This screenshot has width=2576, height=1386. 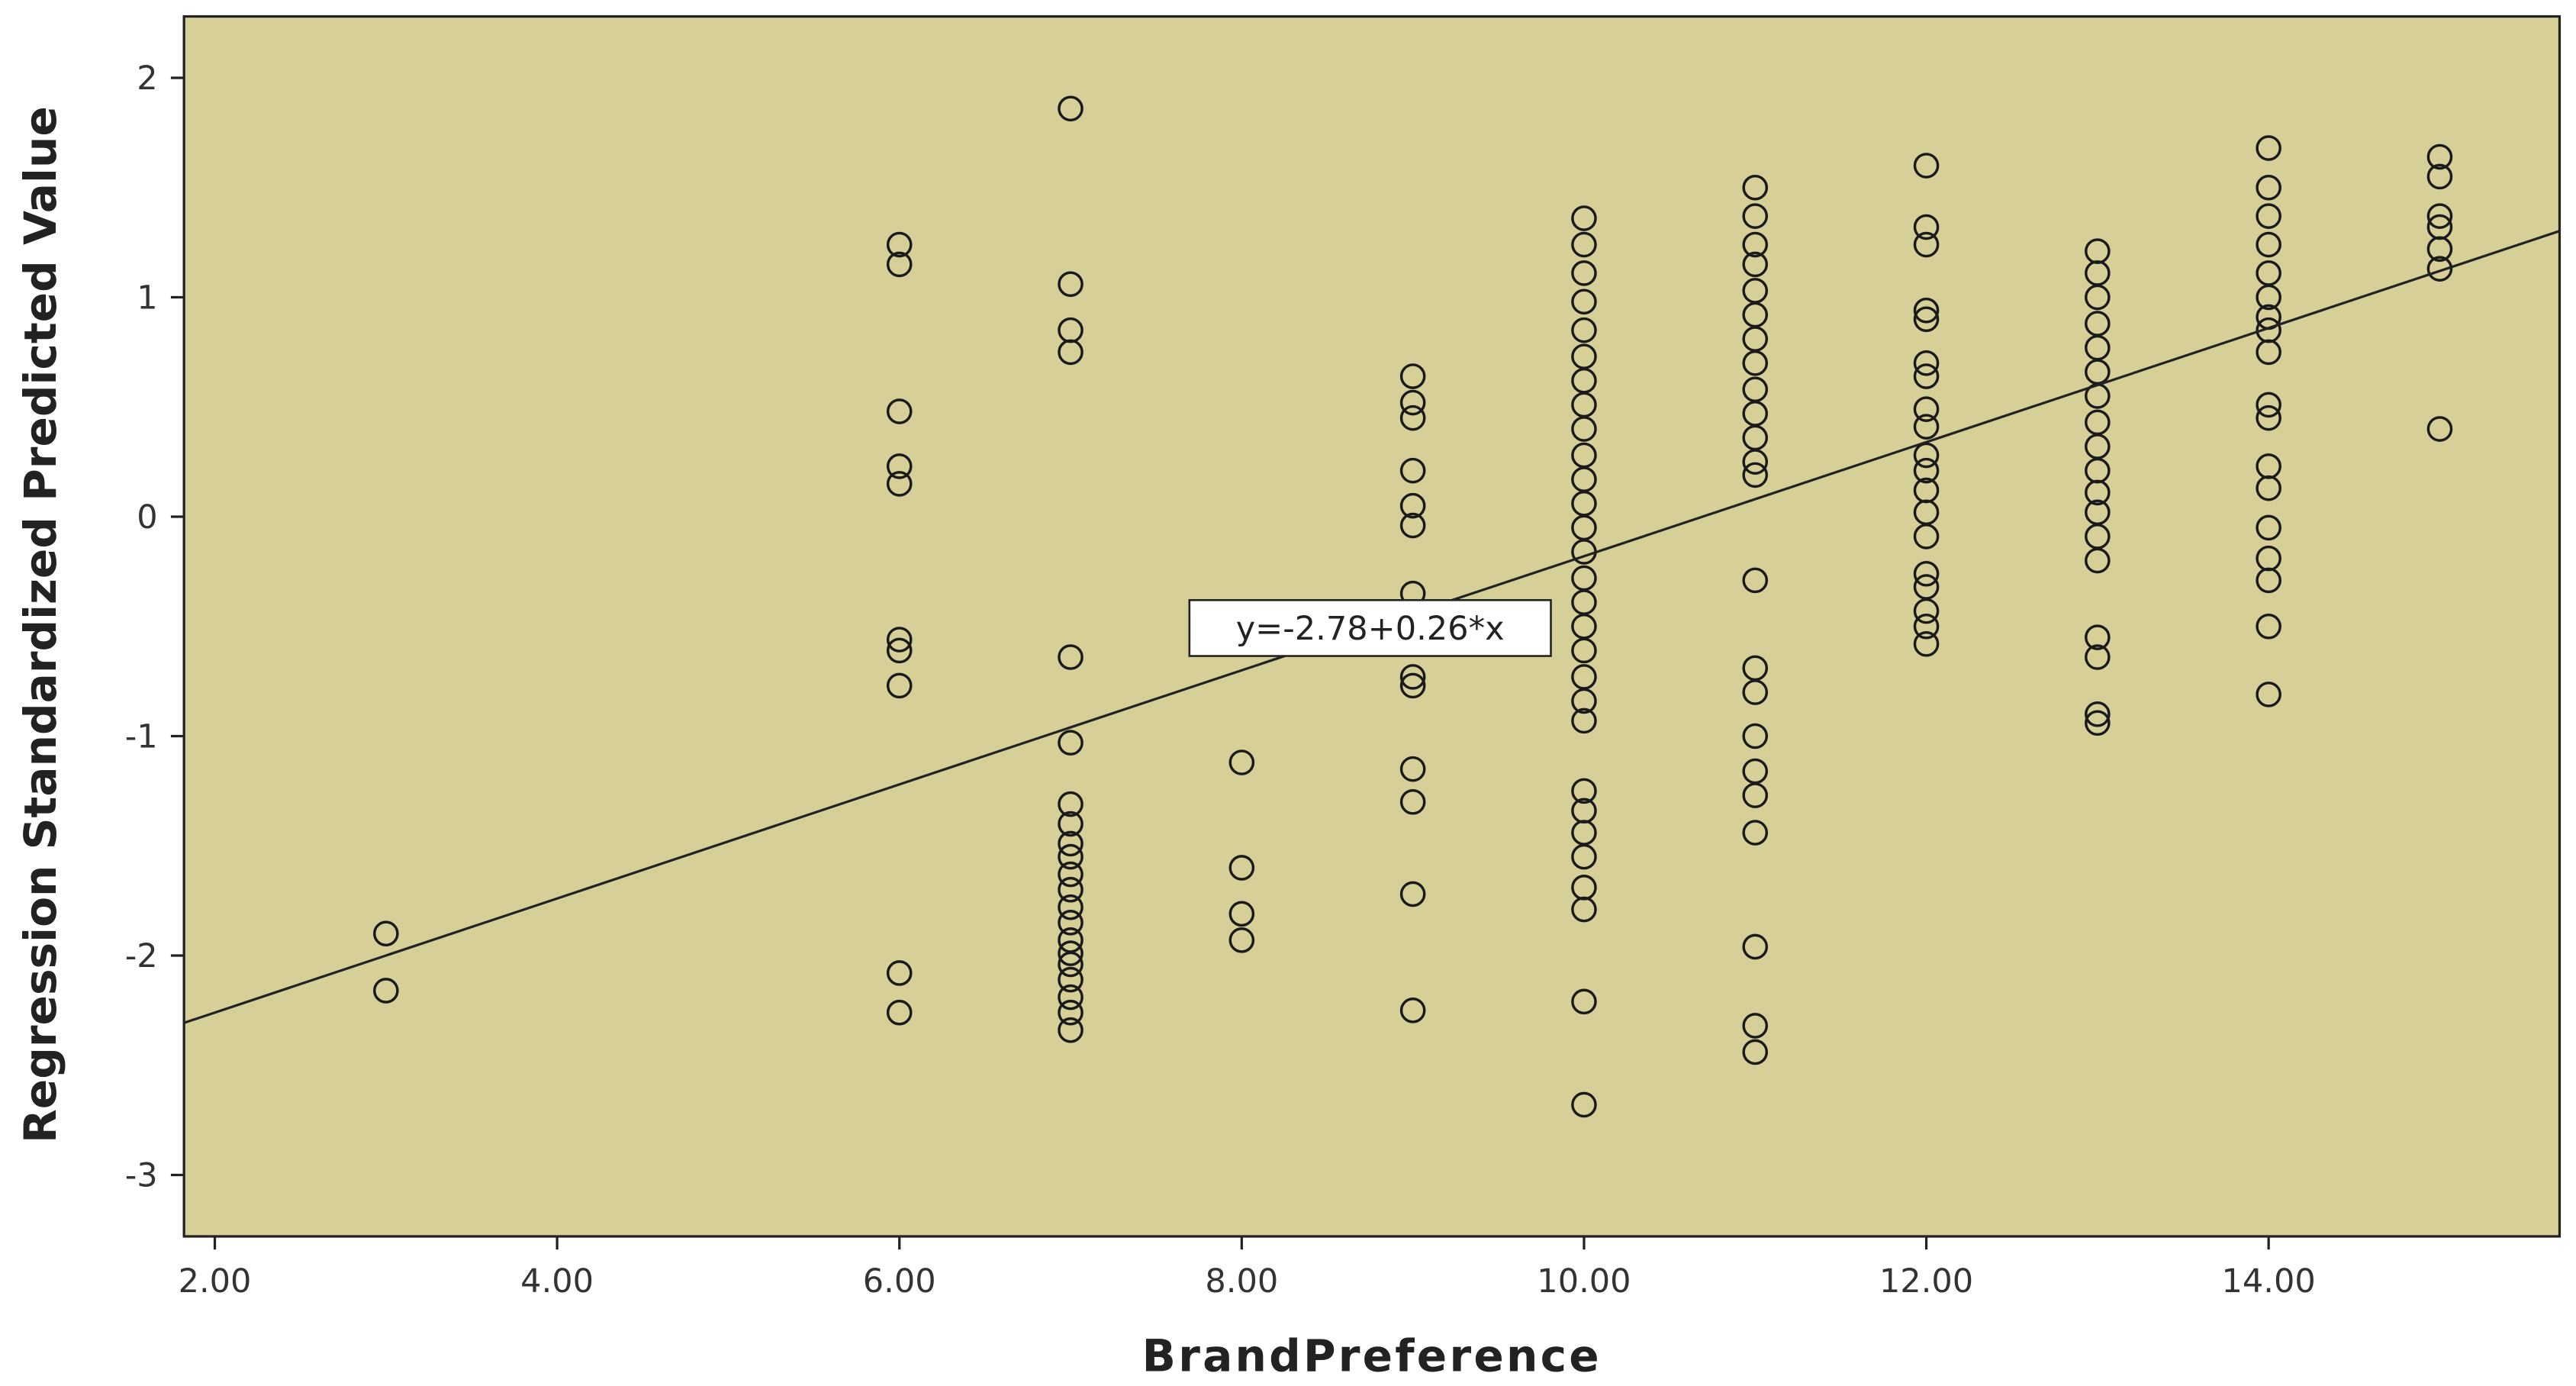 What do you see at coordinates (899, 1281) in the screenshot?
I see `x-tick-label: 6.00` at bounding box center [899, 1281].